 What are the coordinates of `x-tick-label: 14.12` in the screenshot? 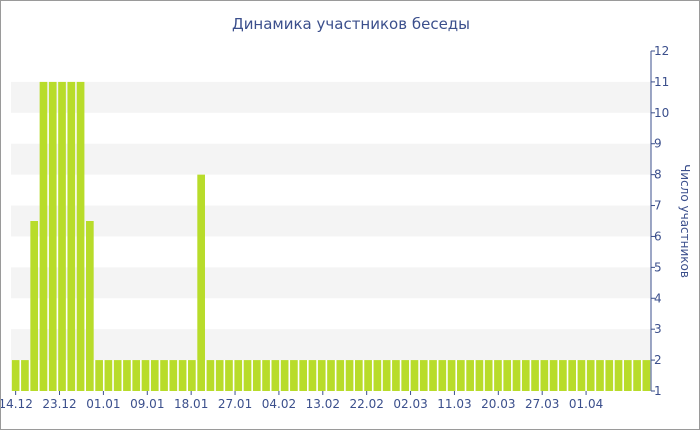 It's located at (17, 404).